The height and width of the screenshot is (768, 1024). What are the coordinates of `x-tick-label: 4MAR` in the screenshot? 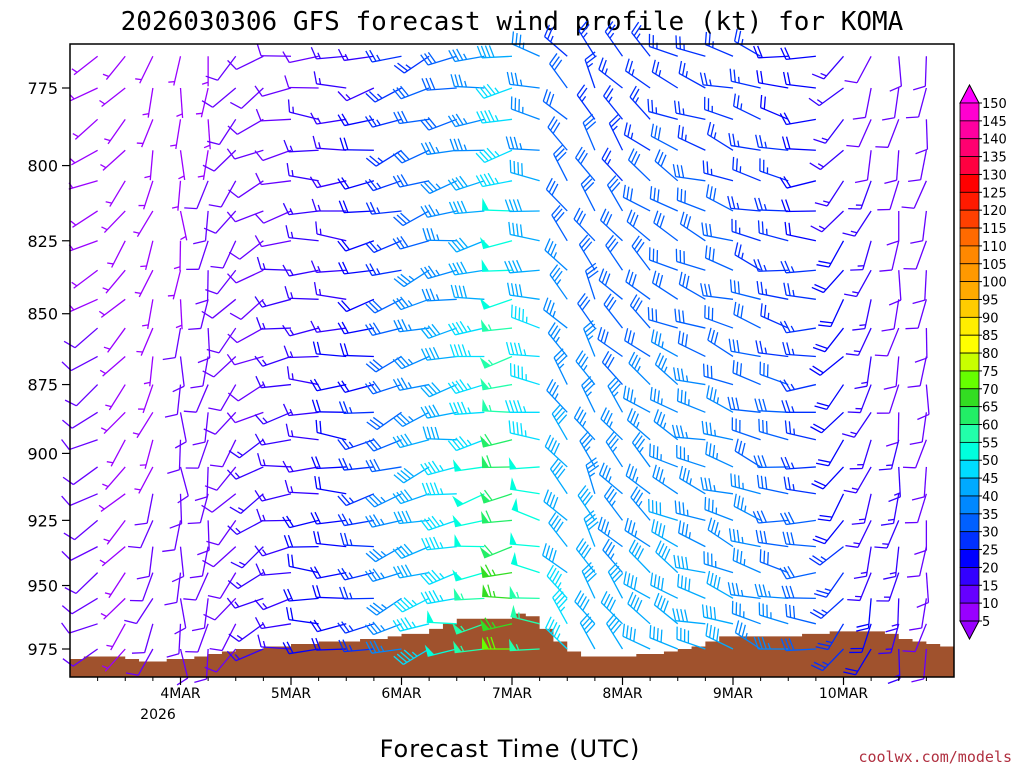 It's located at (180, 694).